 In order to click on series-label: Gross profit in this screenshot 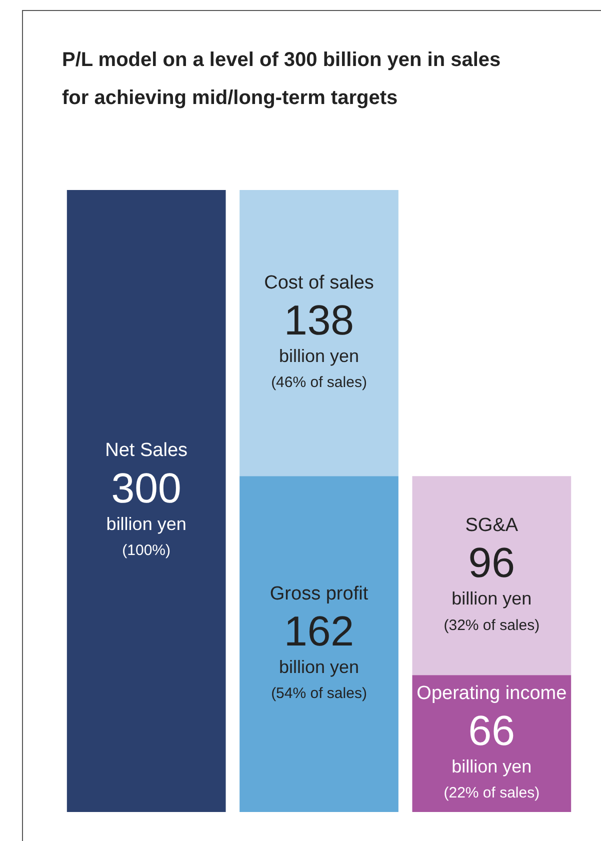, I will do `click(319, 593)`.